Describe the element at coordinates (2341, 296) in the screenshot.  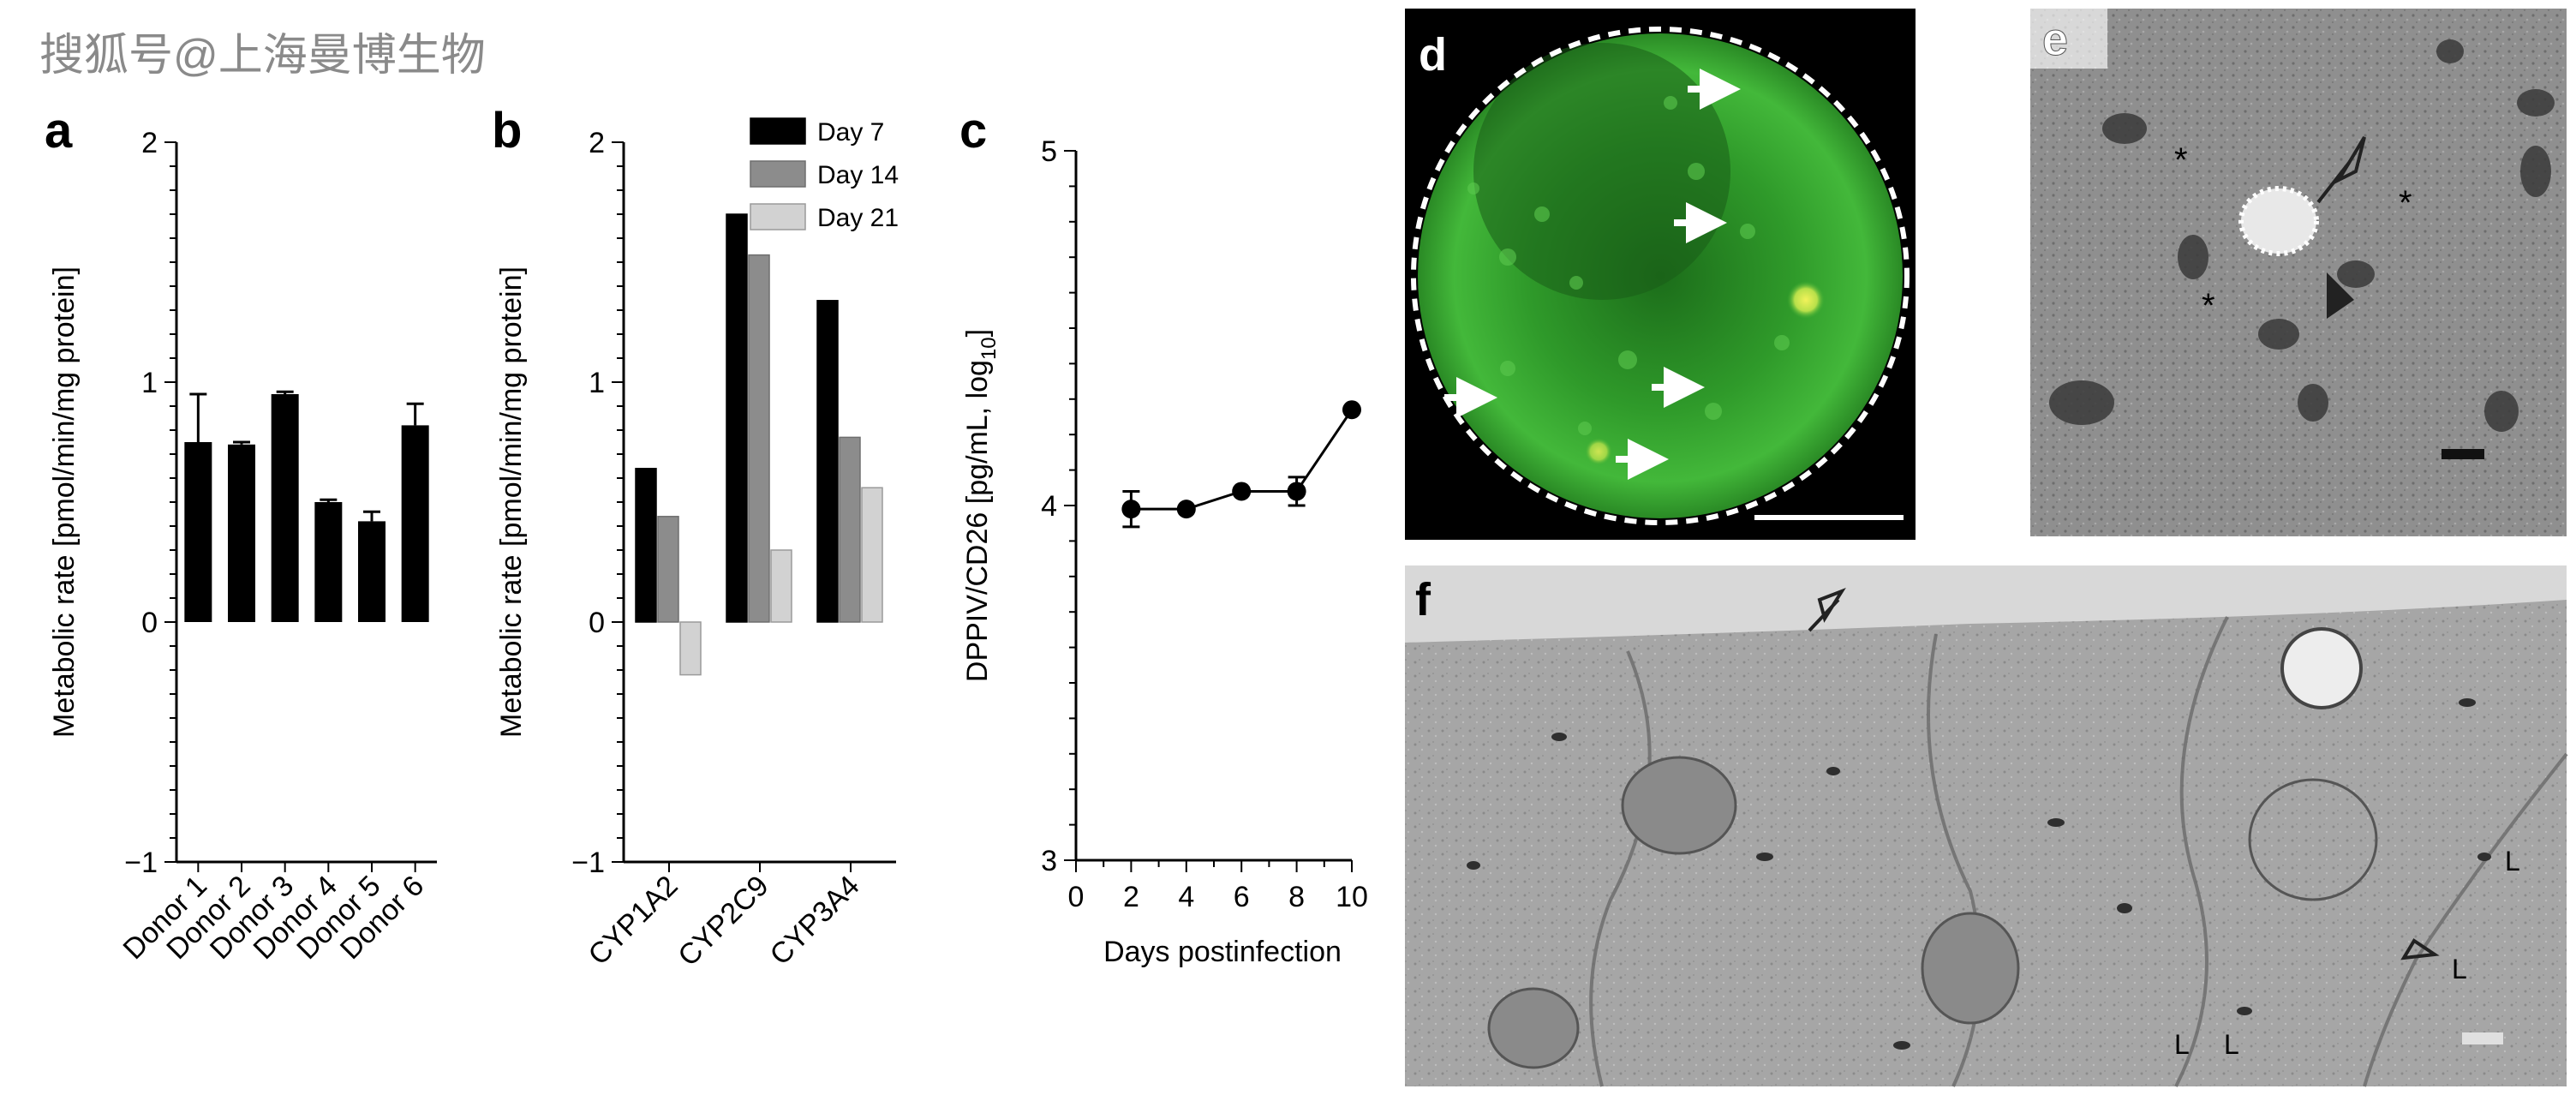
I see `arrowhead-e` at that location.